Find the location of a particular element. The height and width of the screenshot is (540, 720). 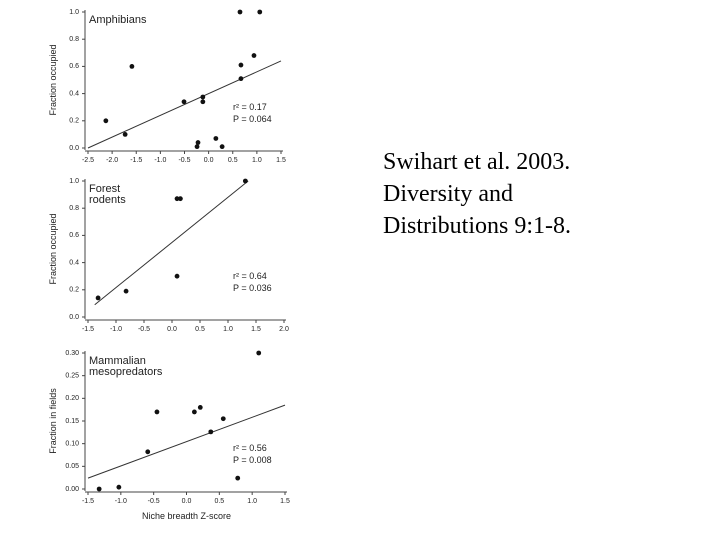

panel-title: rodents is located at coordinates (107, 200).